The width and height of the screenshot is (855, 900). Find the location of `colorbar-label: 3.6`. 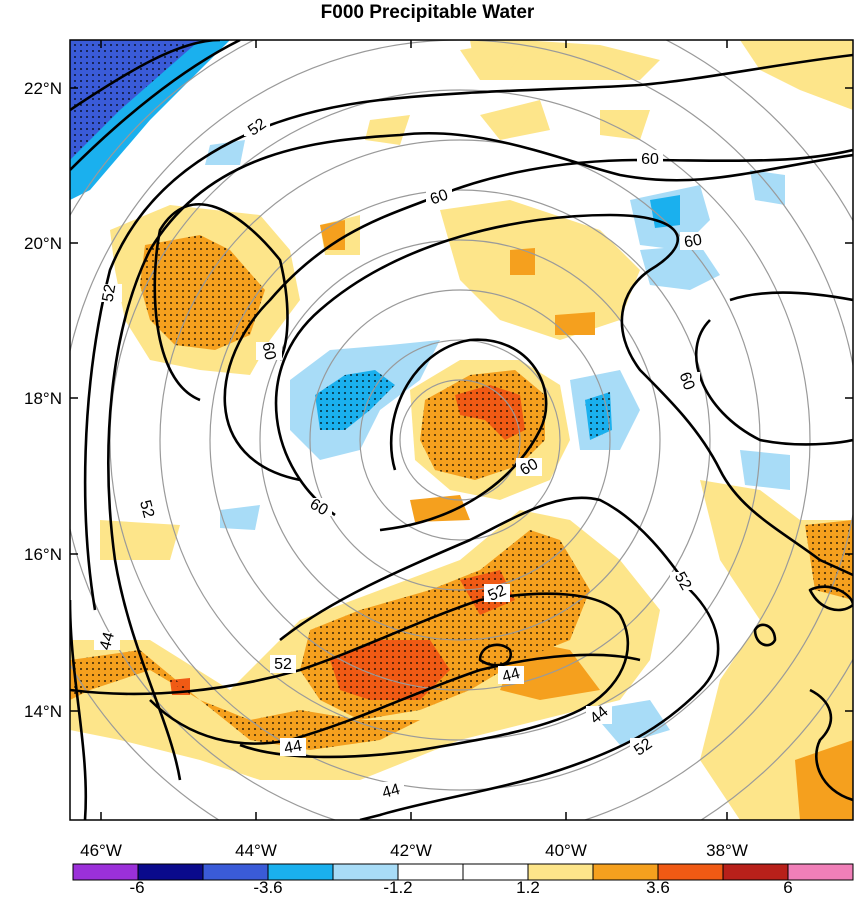

colorbar-label: 3.6 is located at coordinates (658, 887).